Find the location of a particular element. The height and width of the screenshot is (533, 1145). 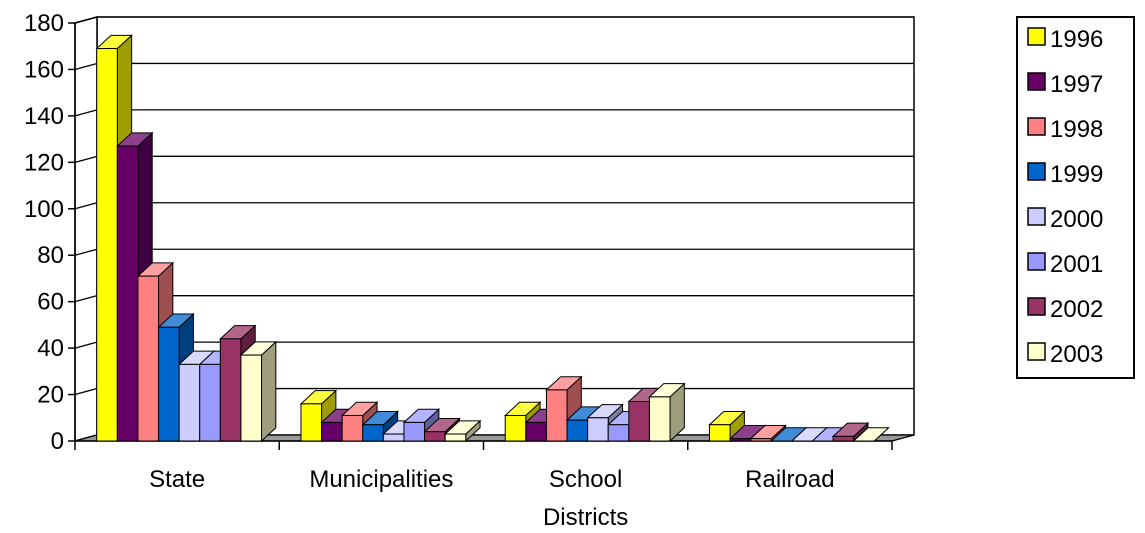

y-tick-label: 100 is located at coordinates (44, 209).